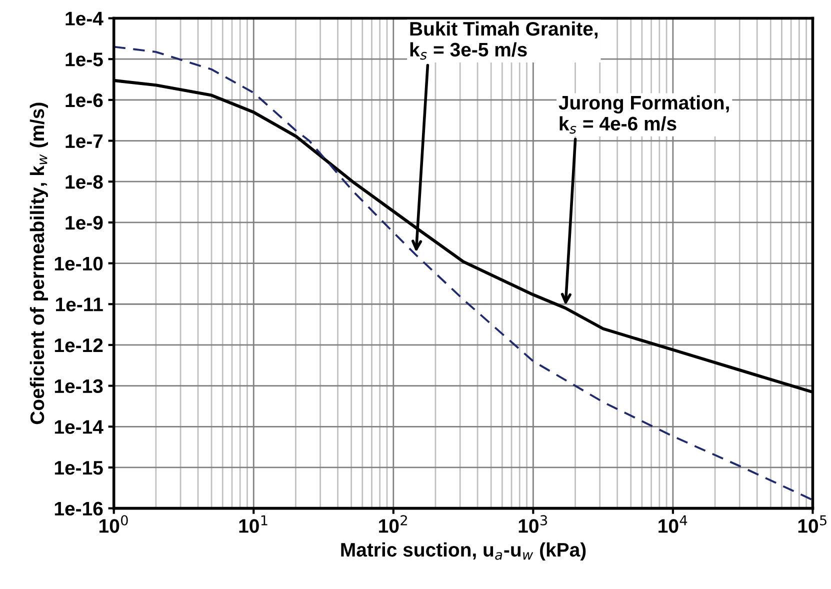  What do you see at coordinates (463, 551) in the screenshot?
I see `x-axis-title: Matric suction, u$_{a}$-u$_{w}$ (kPa)` at bounding box center [463, 551].